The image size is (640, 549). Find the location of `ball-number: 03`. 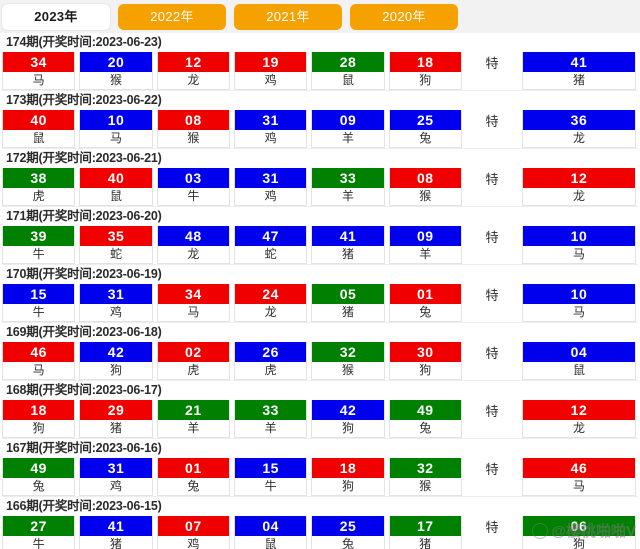

ball-number: 03 is located at coordinates (193, 178).